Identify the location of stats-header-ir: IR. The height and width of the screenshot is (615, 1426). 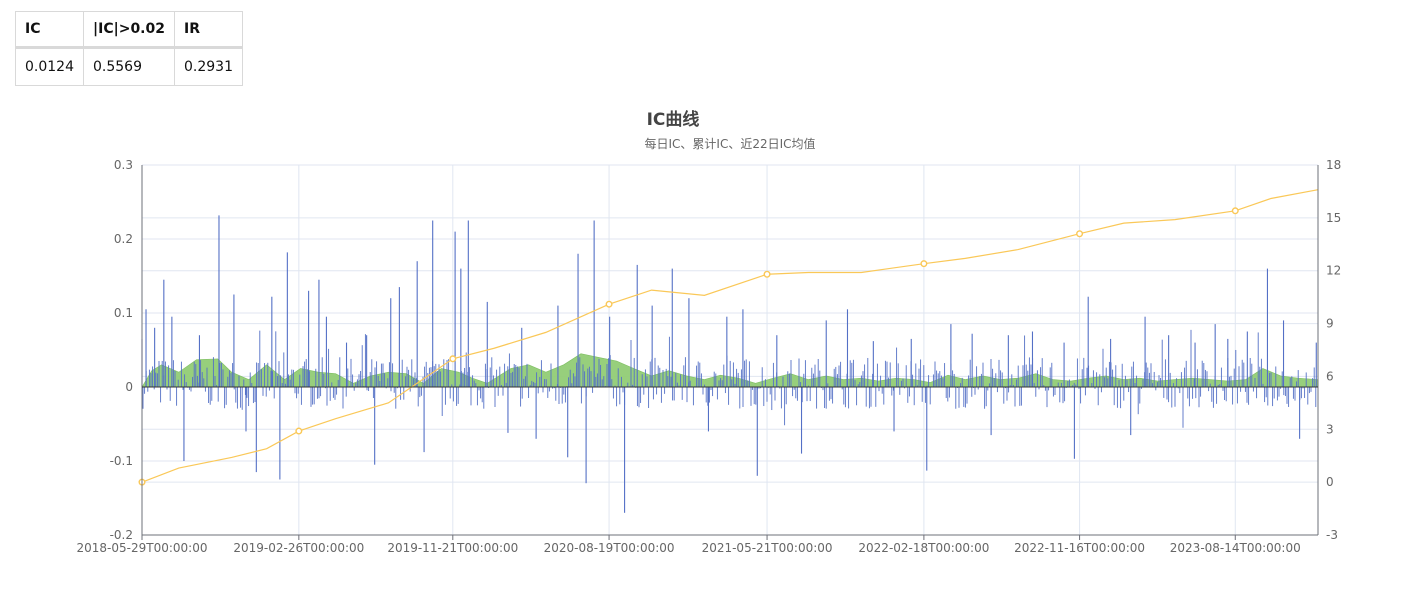
(208, 29).